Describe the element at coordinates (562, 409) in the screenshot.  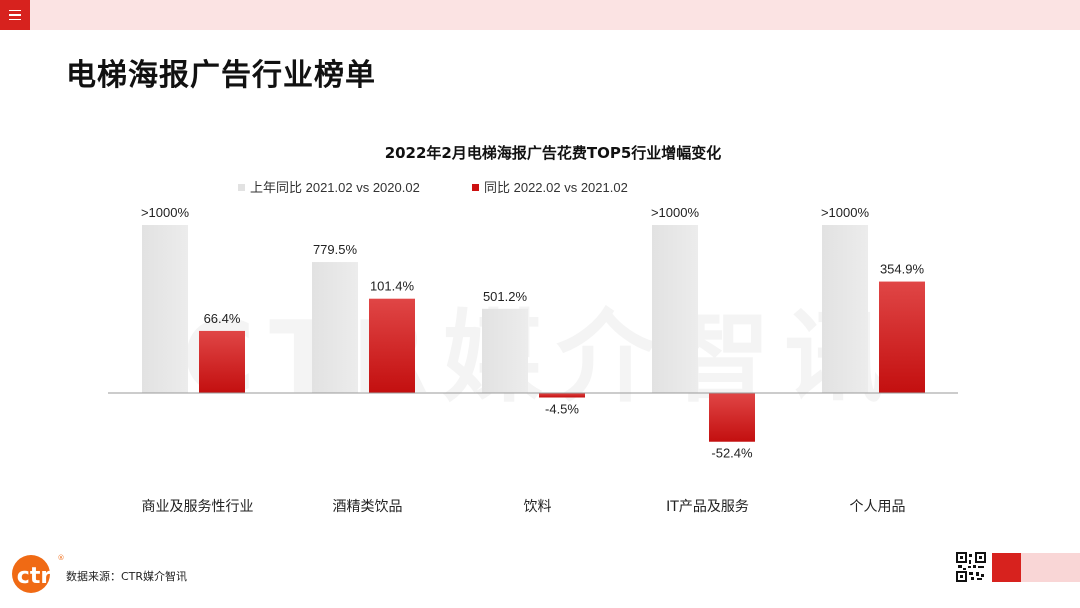
I see `label-series2-3: -4.5%` at that location.